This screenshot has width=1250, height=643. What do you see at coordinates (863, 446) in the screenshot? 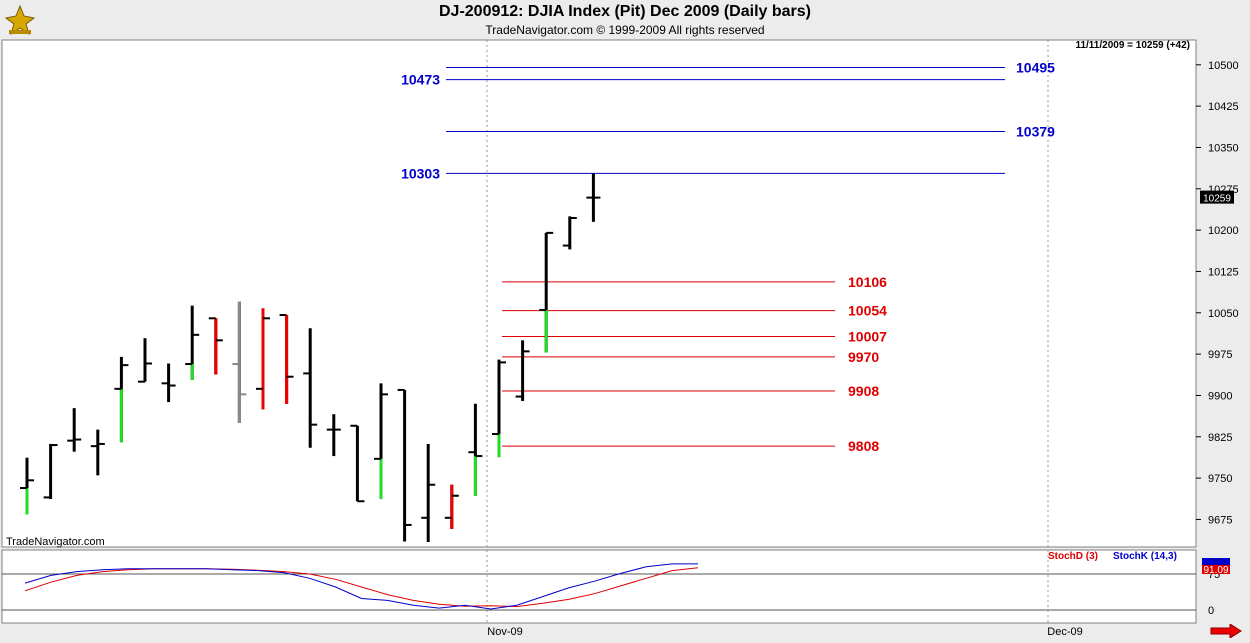
I see `level-label-red: 9808` at bounding box center [863, 446].